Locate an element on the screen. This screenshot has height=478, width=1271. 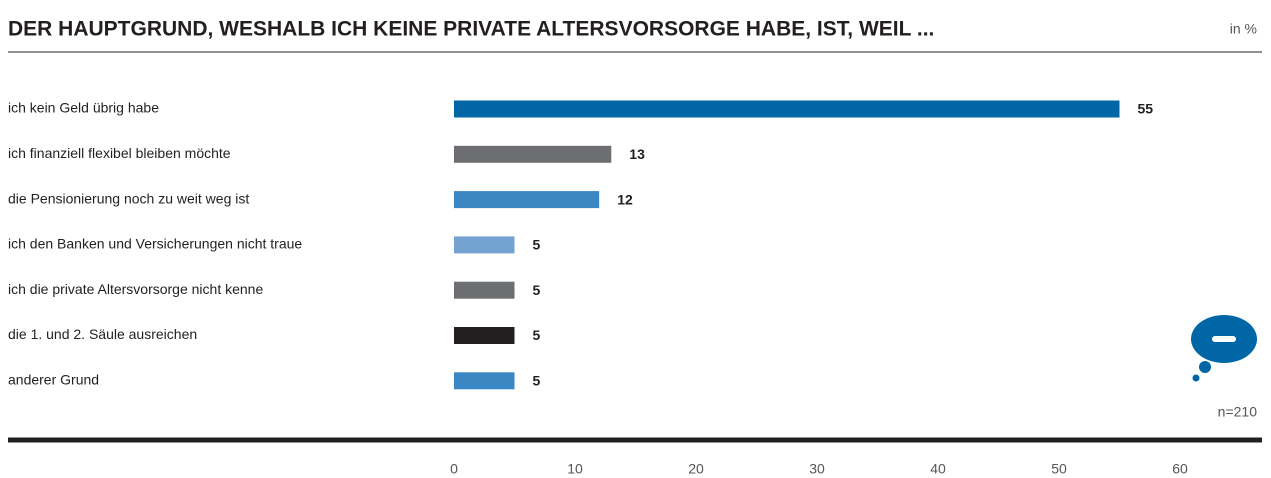
category-label: ich finanziell flexibel bleiben möchte is located at coordinates (119, 153).